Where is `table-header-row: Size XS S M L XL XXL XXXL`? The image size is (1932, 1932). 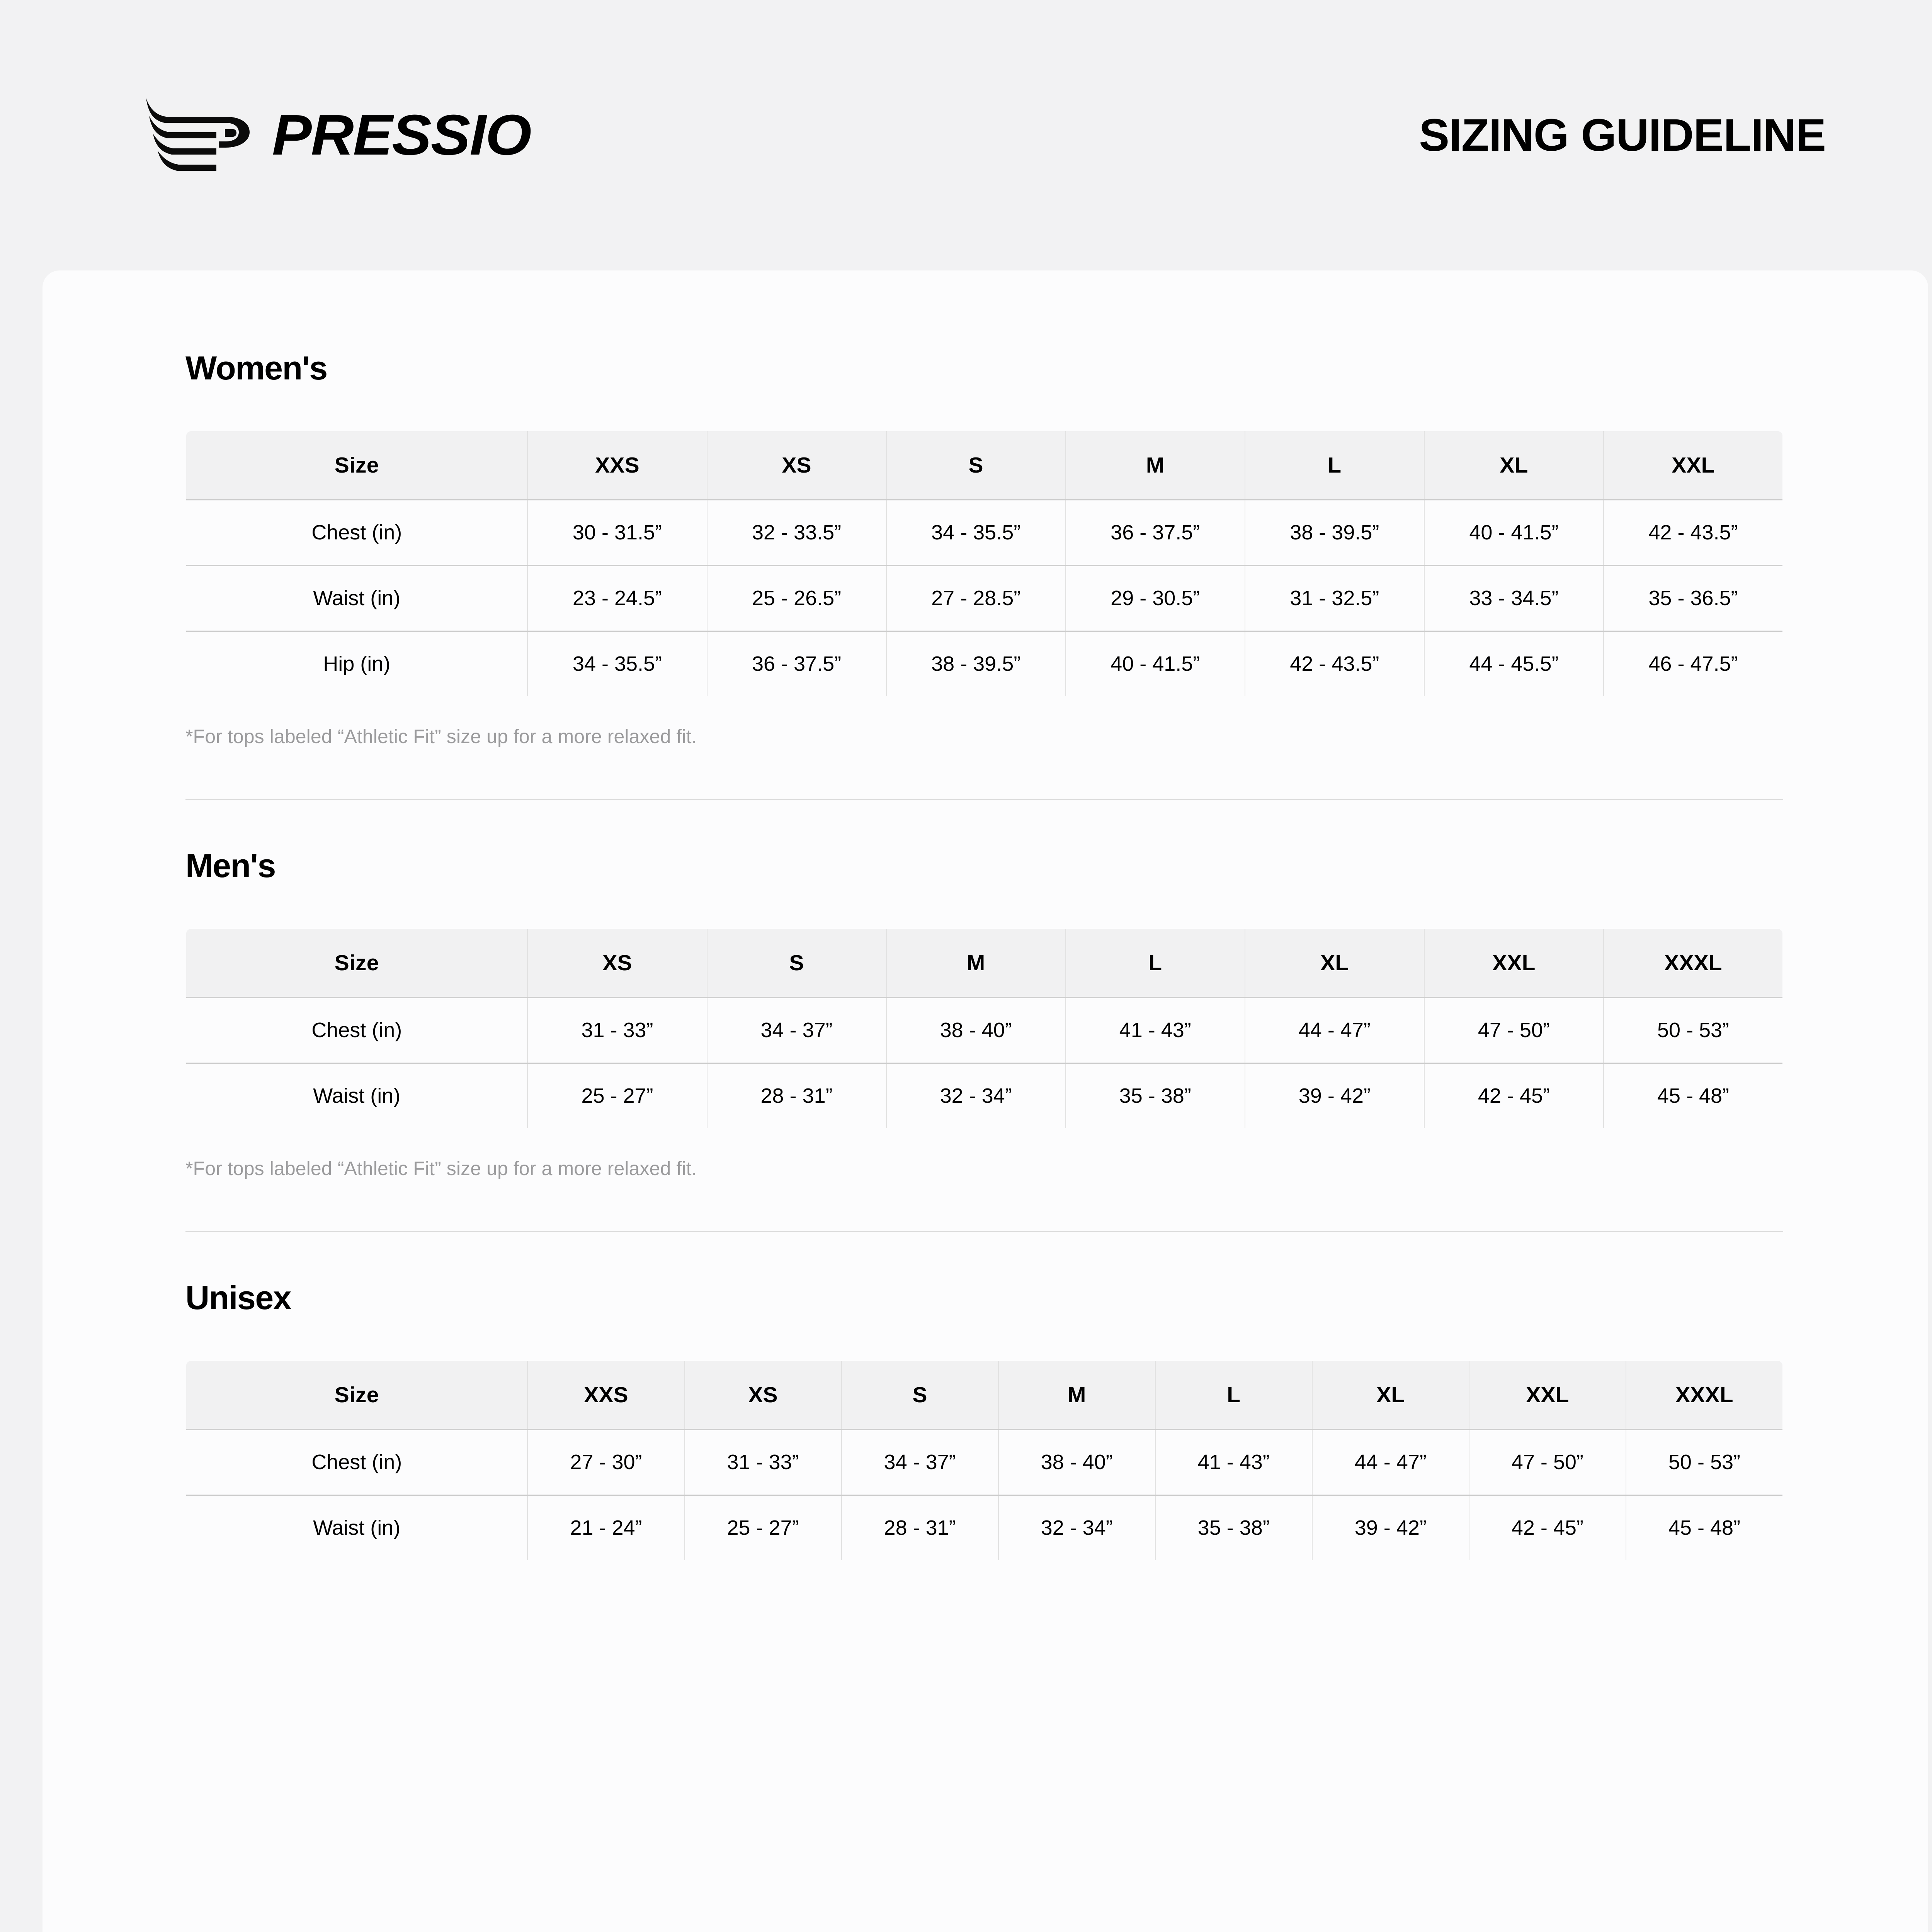
table-header-row: Size XS S M L XL XXL XXXL is located at coordinates (984, 963).